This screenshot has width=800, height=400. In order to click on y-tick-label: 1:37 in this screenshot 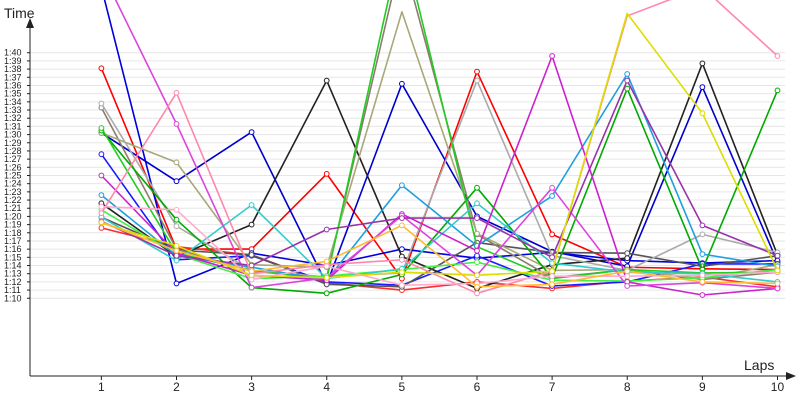, I will do `click(13, 77)`.